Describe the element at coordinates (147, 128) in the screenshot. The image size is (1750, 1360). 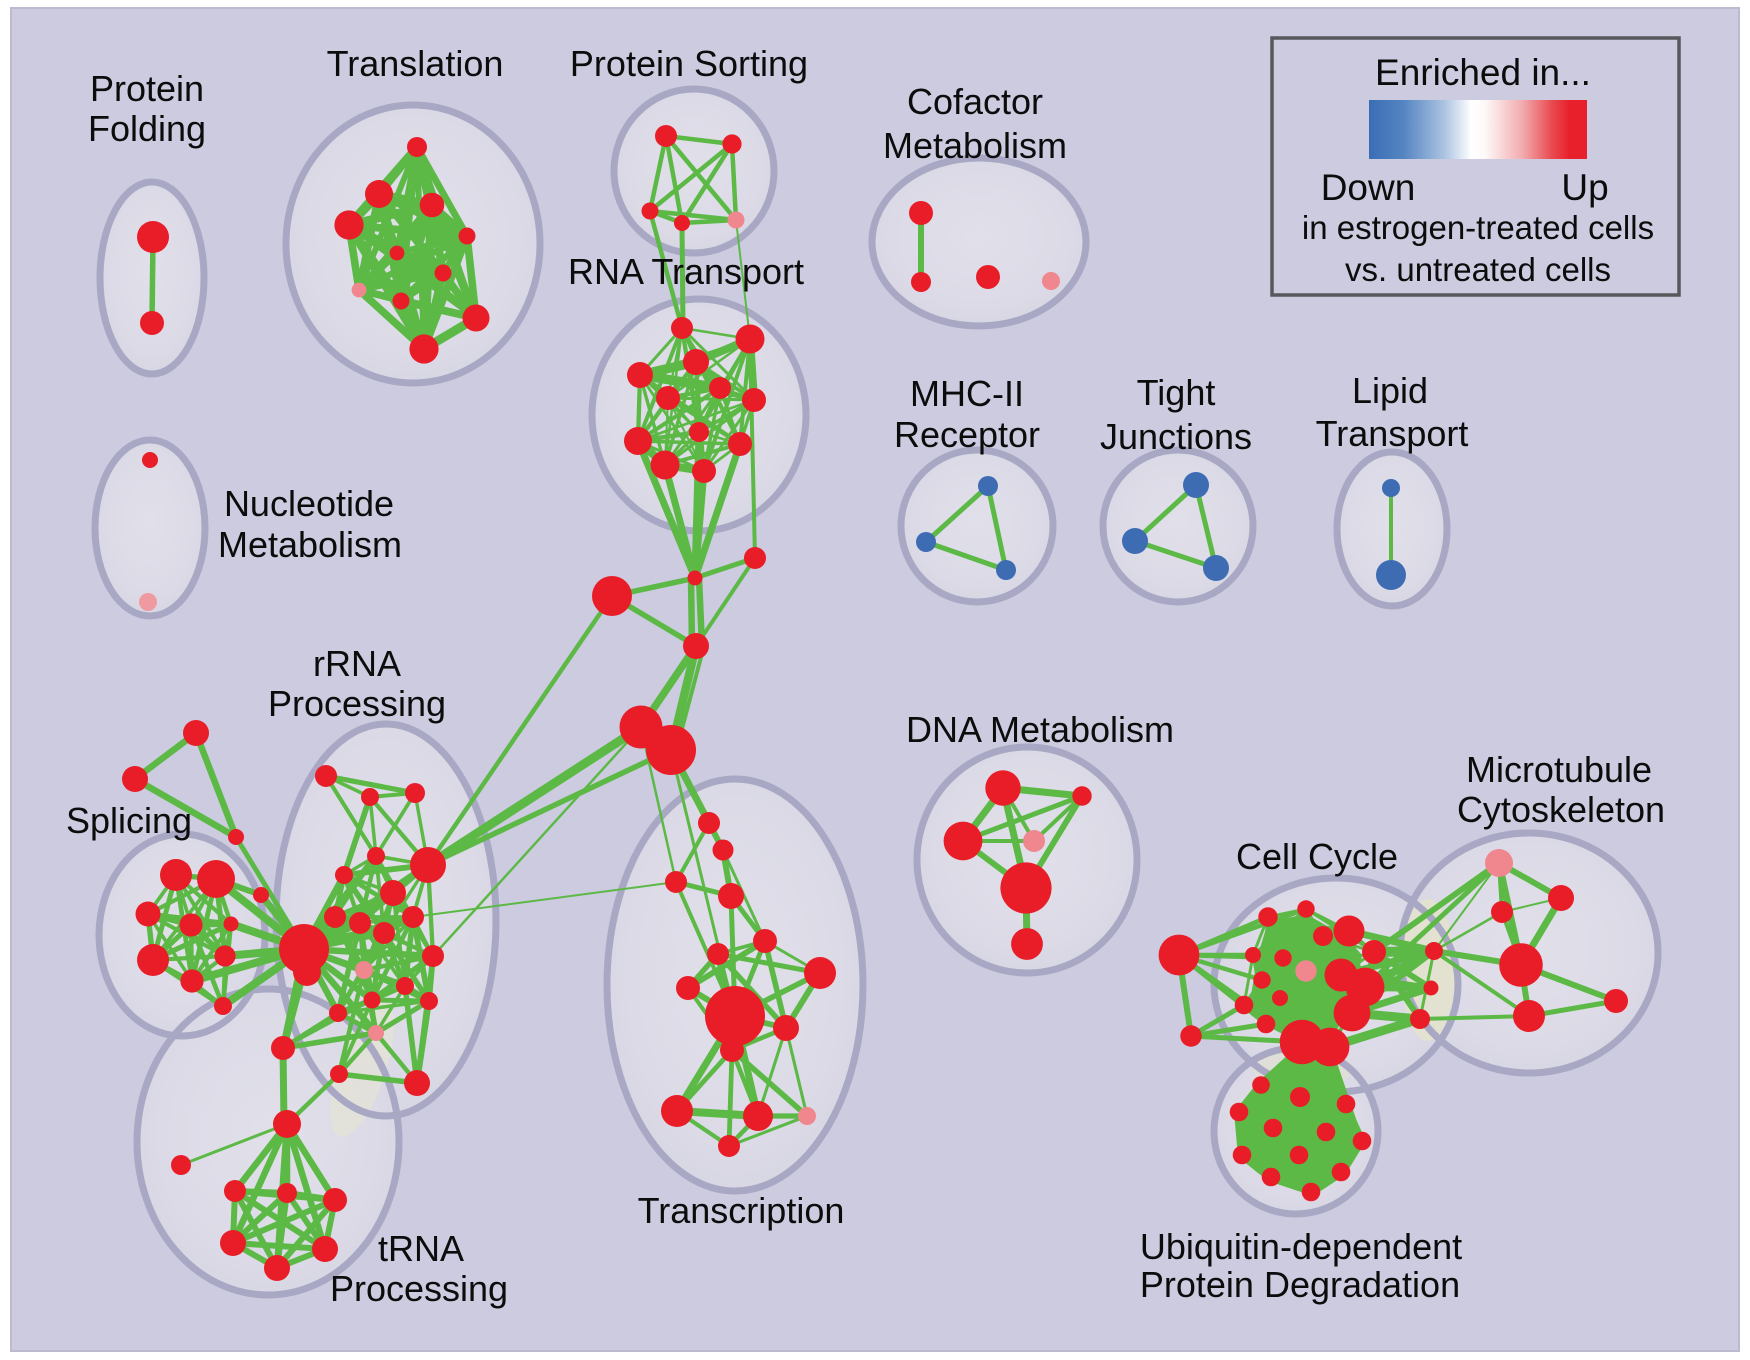
I see `svg-text: Folding` at that location.